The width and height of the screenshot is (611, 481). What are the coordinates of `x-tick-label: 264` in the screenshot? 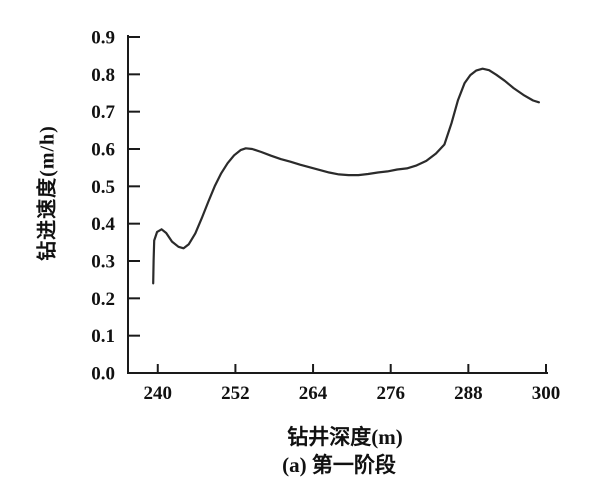 It's located at (313, 393).